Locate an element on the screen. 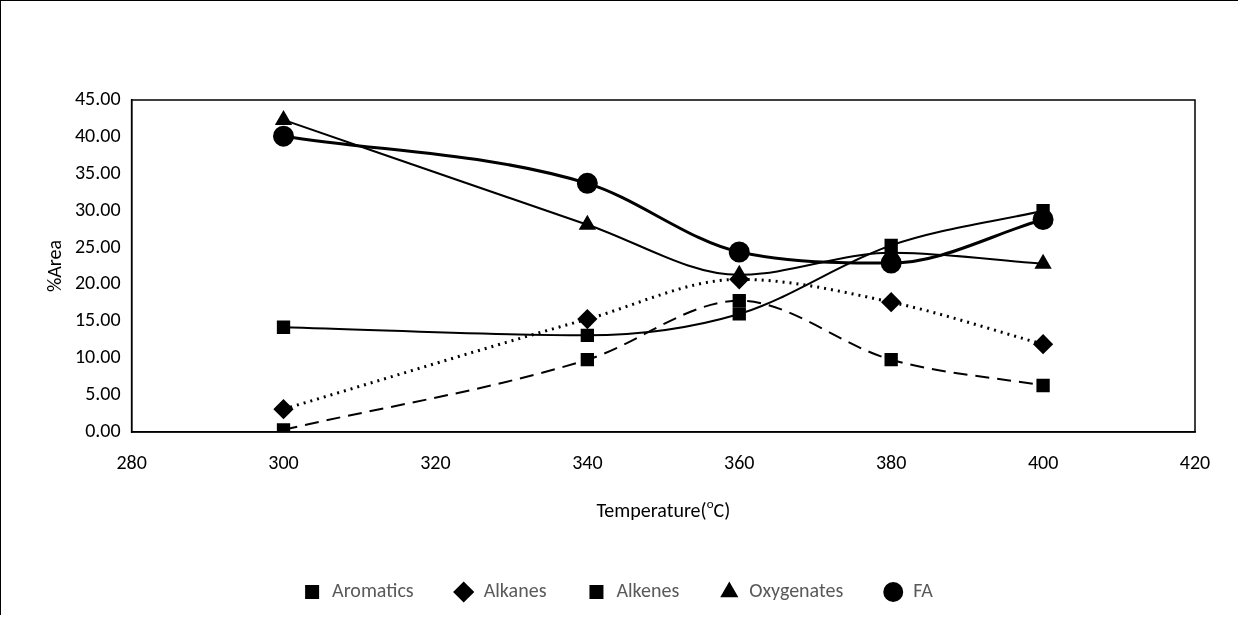  x-tick-label: 280 is located at coordinates (131, 462).